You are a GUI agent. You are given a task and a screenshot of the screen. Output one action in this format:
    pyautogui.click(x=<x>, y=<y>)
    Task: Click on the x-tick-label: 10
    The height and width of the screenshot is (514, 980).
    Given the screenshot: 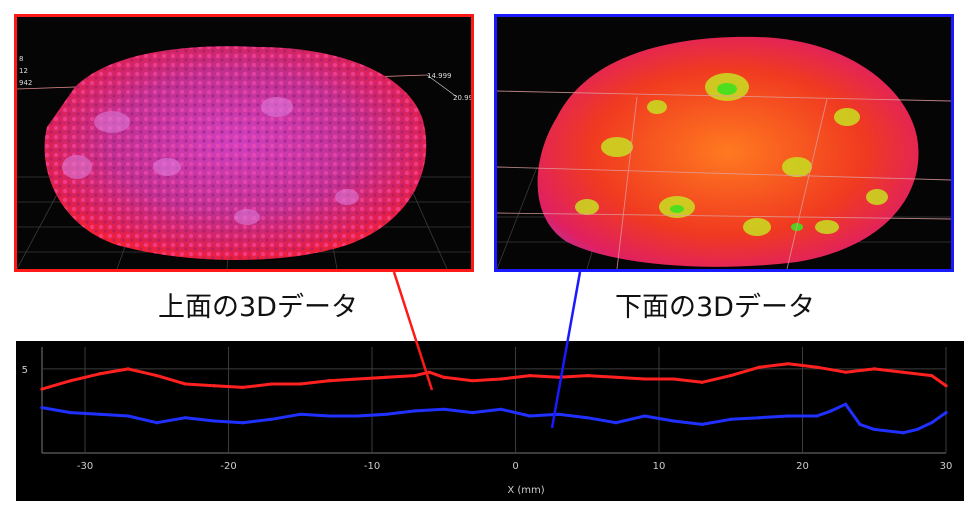 What is the action you would take?
    pyautogui.click(x=659, y=466)
    